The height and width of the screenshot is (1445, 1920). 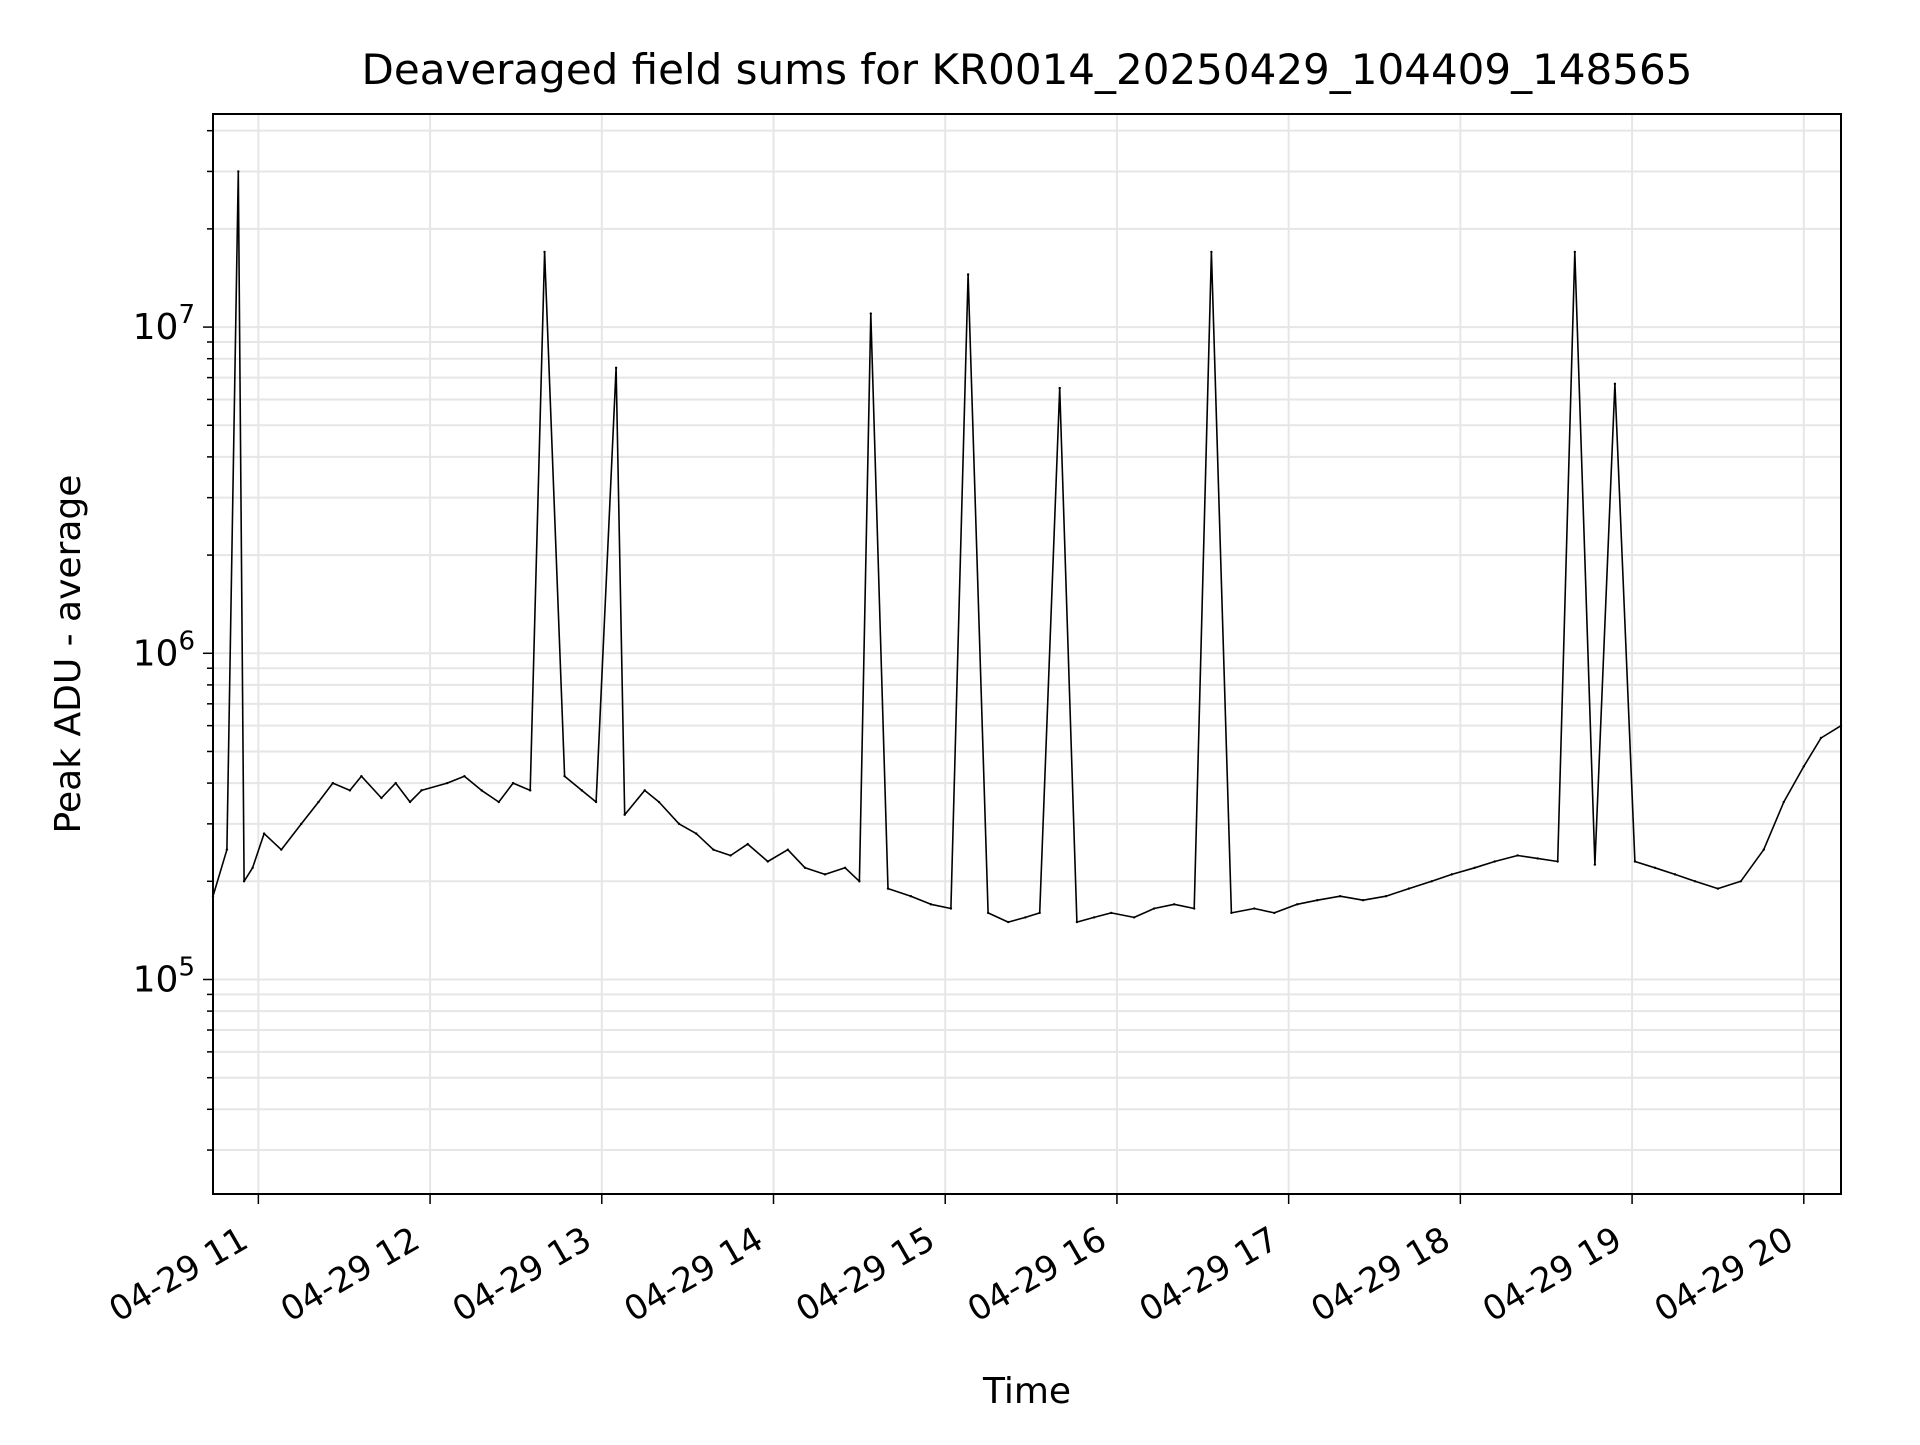 I want to click on x-axis-label: Time, so click(x=1026, y=1391).